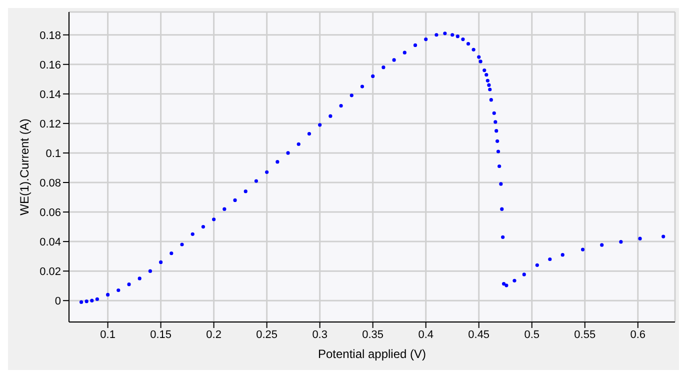 The width and height of the screenshot is (687, 378). What do you see at coordinates (53, 154) in the screenshot?
I see `y-tick-label: 0.1` at bounding box center [53, 154].